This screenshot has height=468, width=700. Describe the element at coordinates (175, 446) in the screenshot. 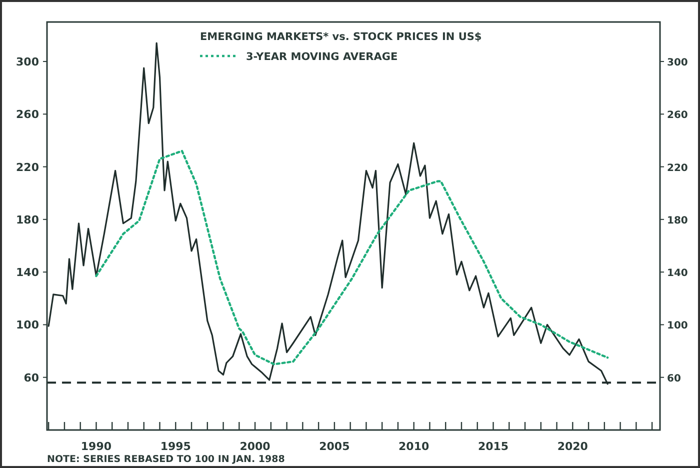

I see `x-tick-label: 1995` at that location.